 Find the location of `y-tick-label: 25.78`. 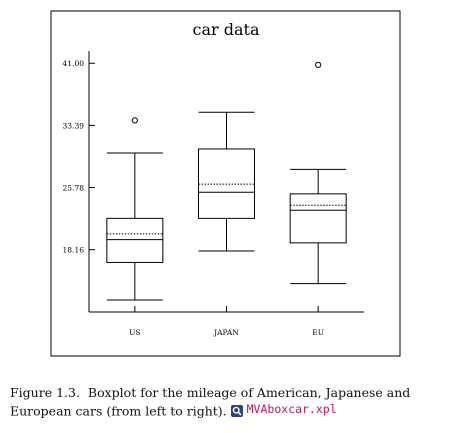

y-tick-label: 25.78 is located at coordinates (74, 188).